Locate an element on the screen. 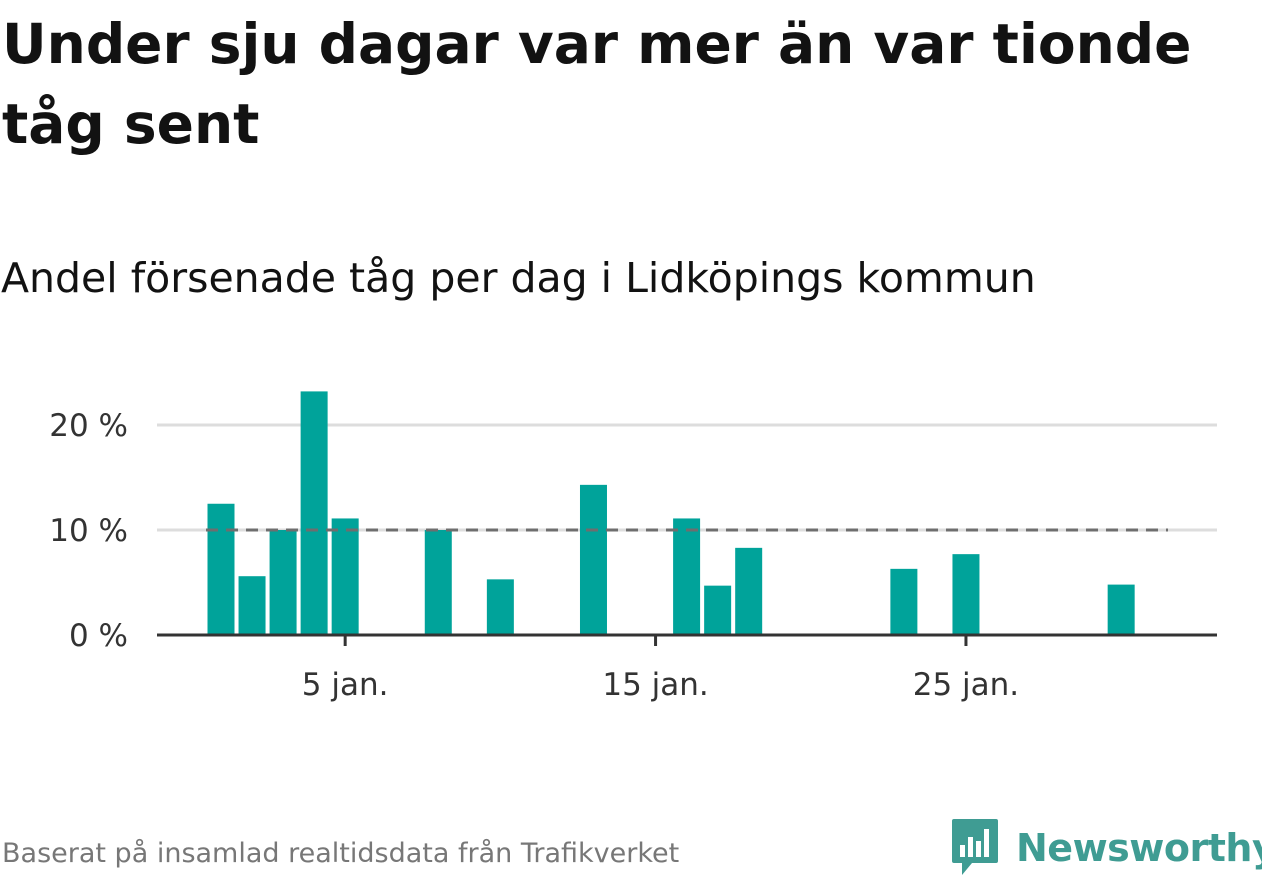  newsworthy-logo-icon is located at coordinates (975, 847).